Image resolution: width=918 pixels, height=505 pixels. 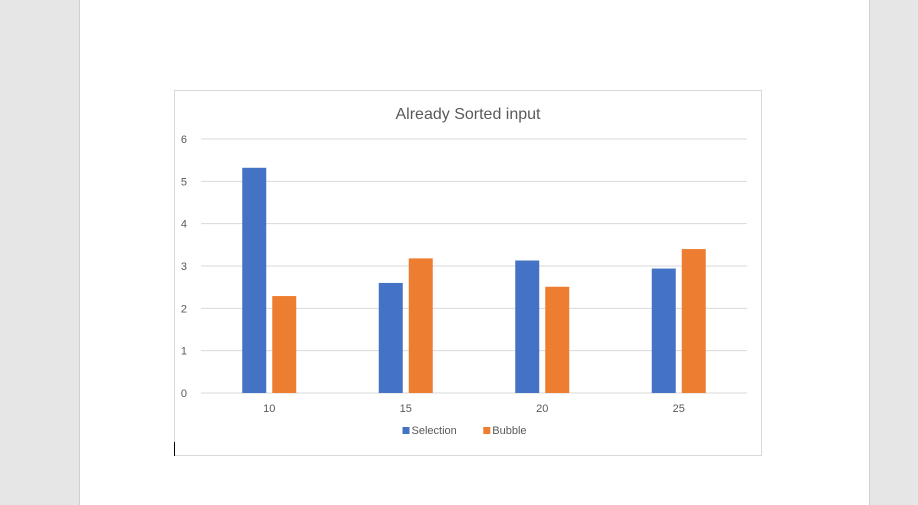 I want to click on y-tick-label: 5, so click(x=184, y=182).